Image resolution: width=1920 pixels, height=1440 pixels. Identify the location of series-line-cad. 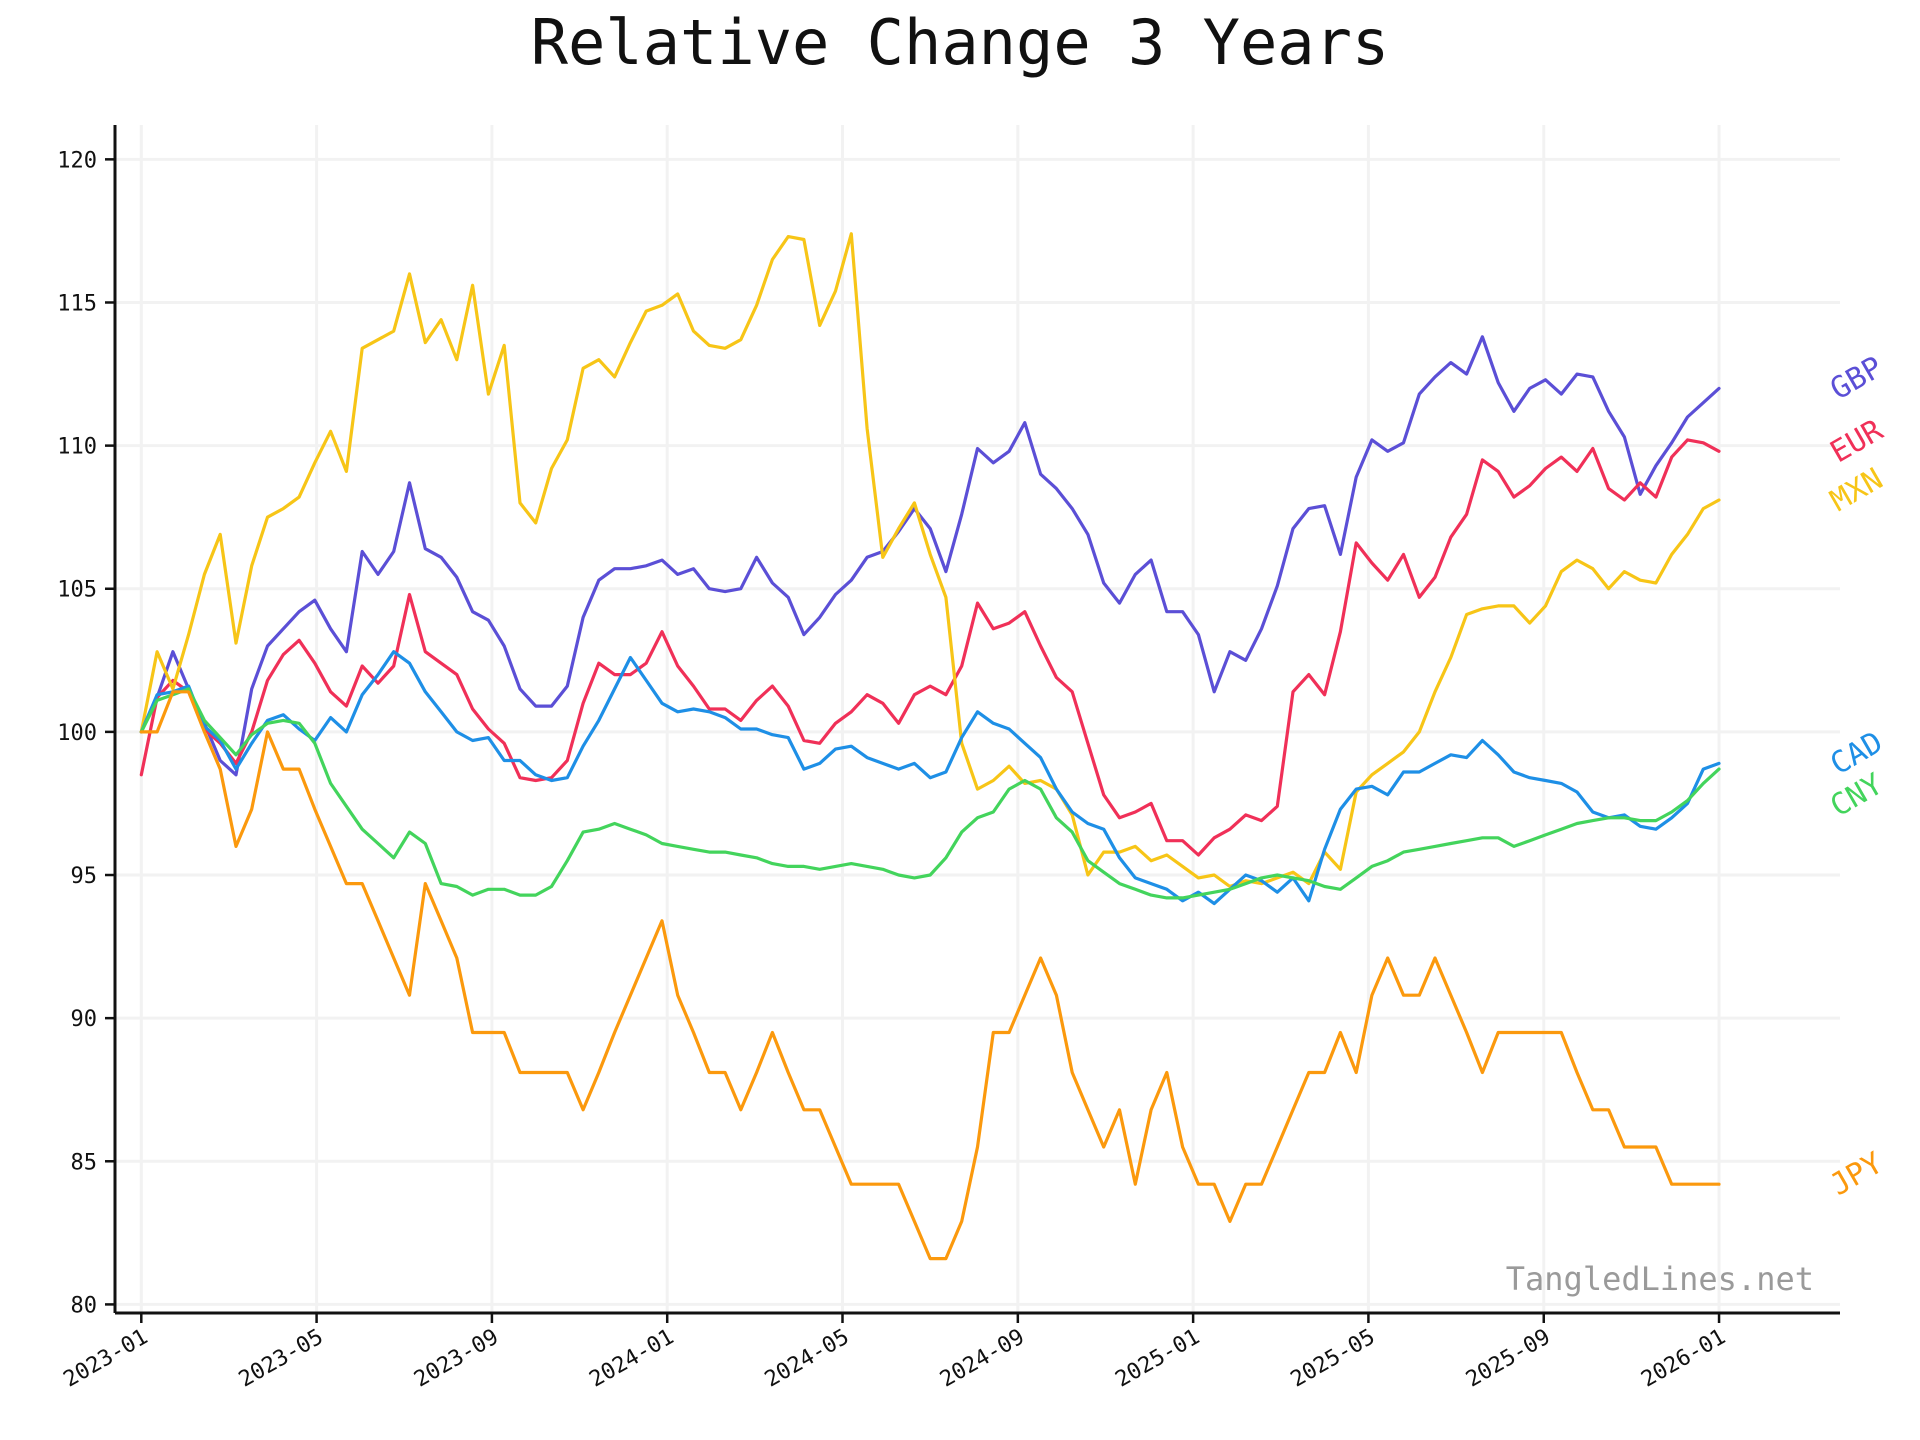
(930, 778).